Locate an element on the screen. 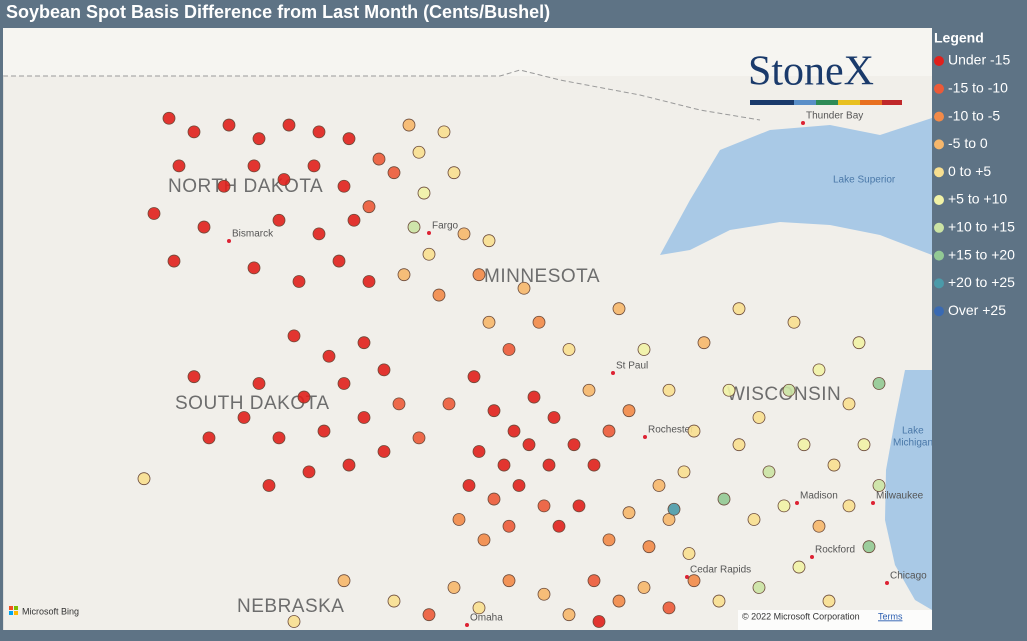  city-label: Omaha is located at coordinates (486, 618).